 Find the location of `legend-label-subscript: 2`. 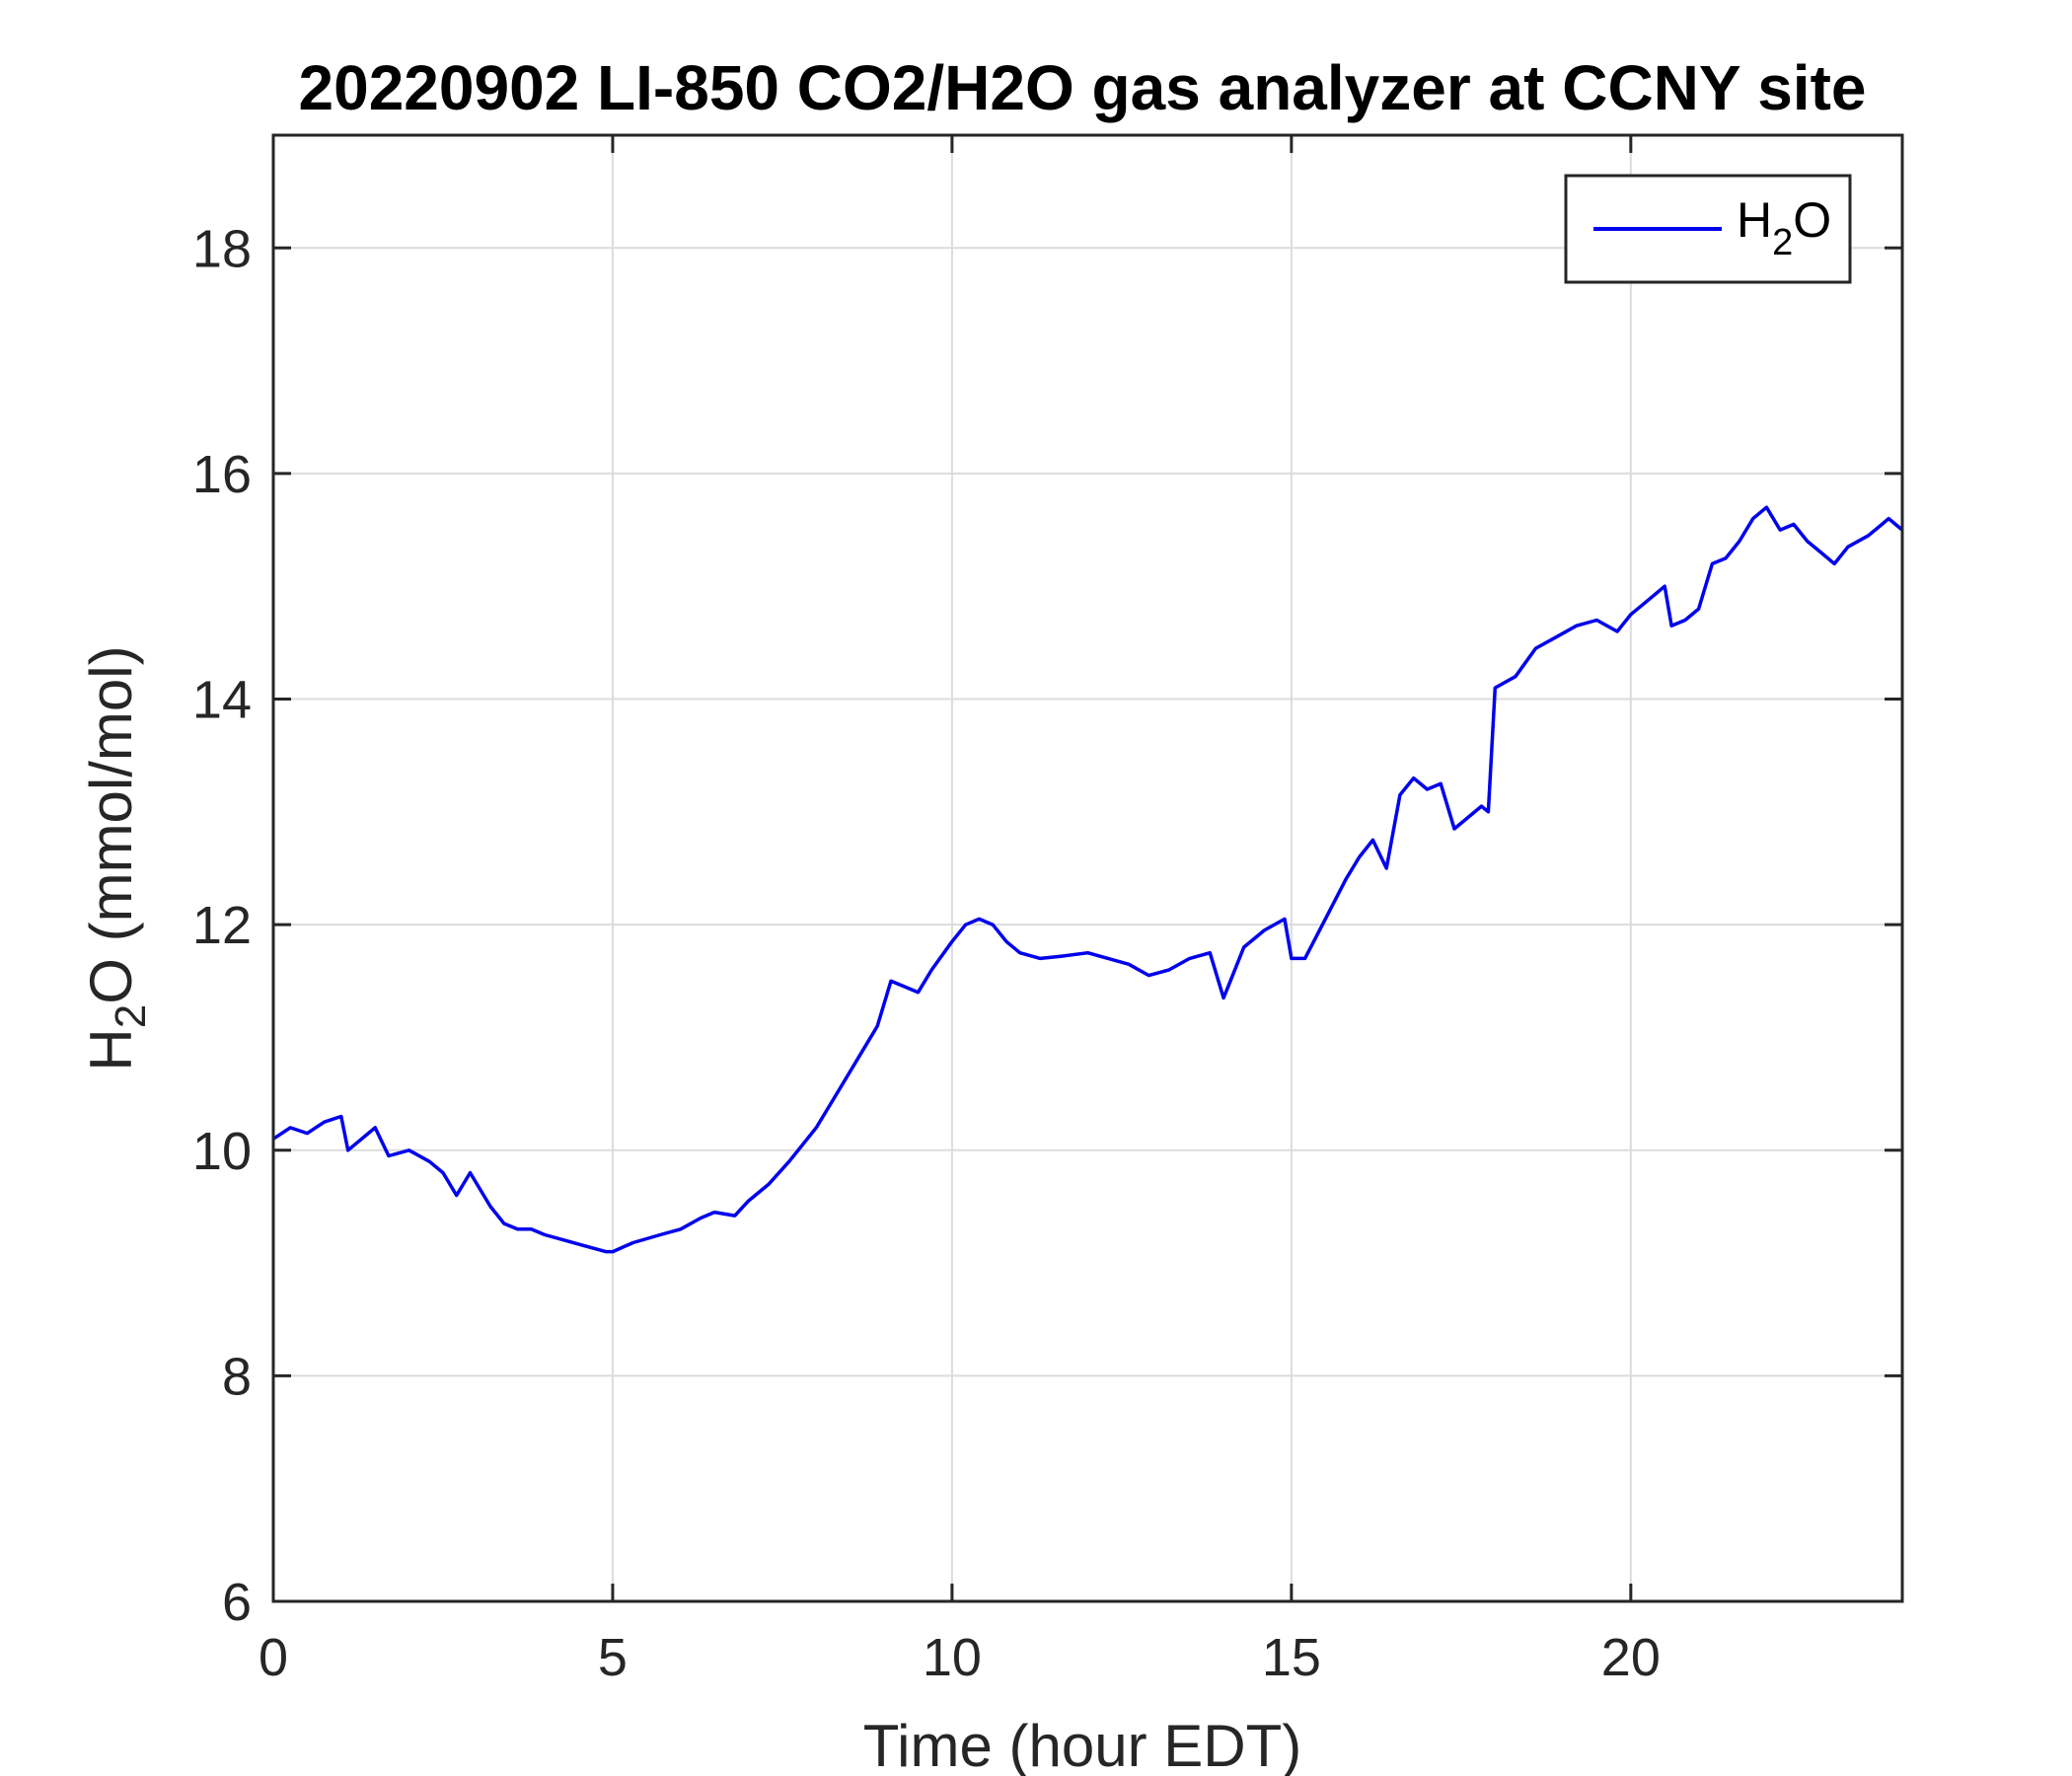

legend-label-subscript: 2 is located at coordinates (1783, 243).